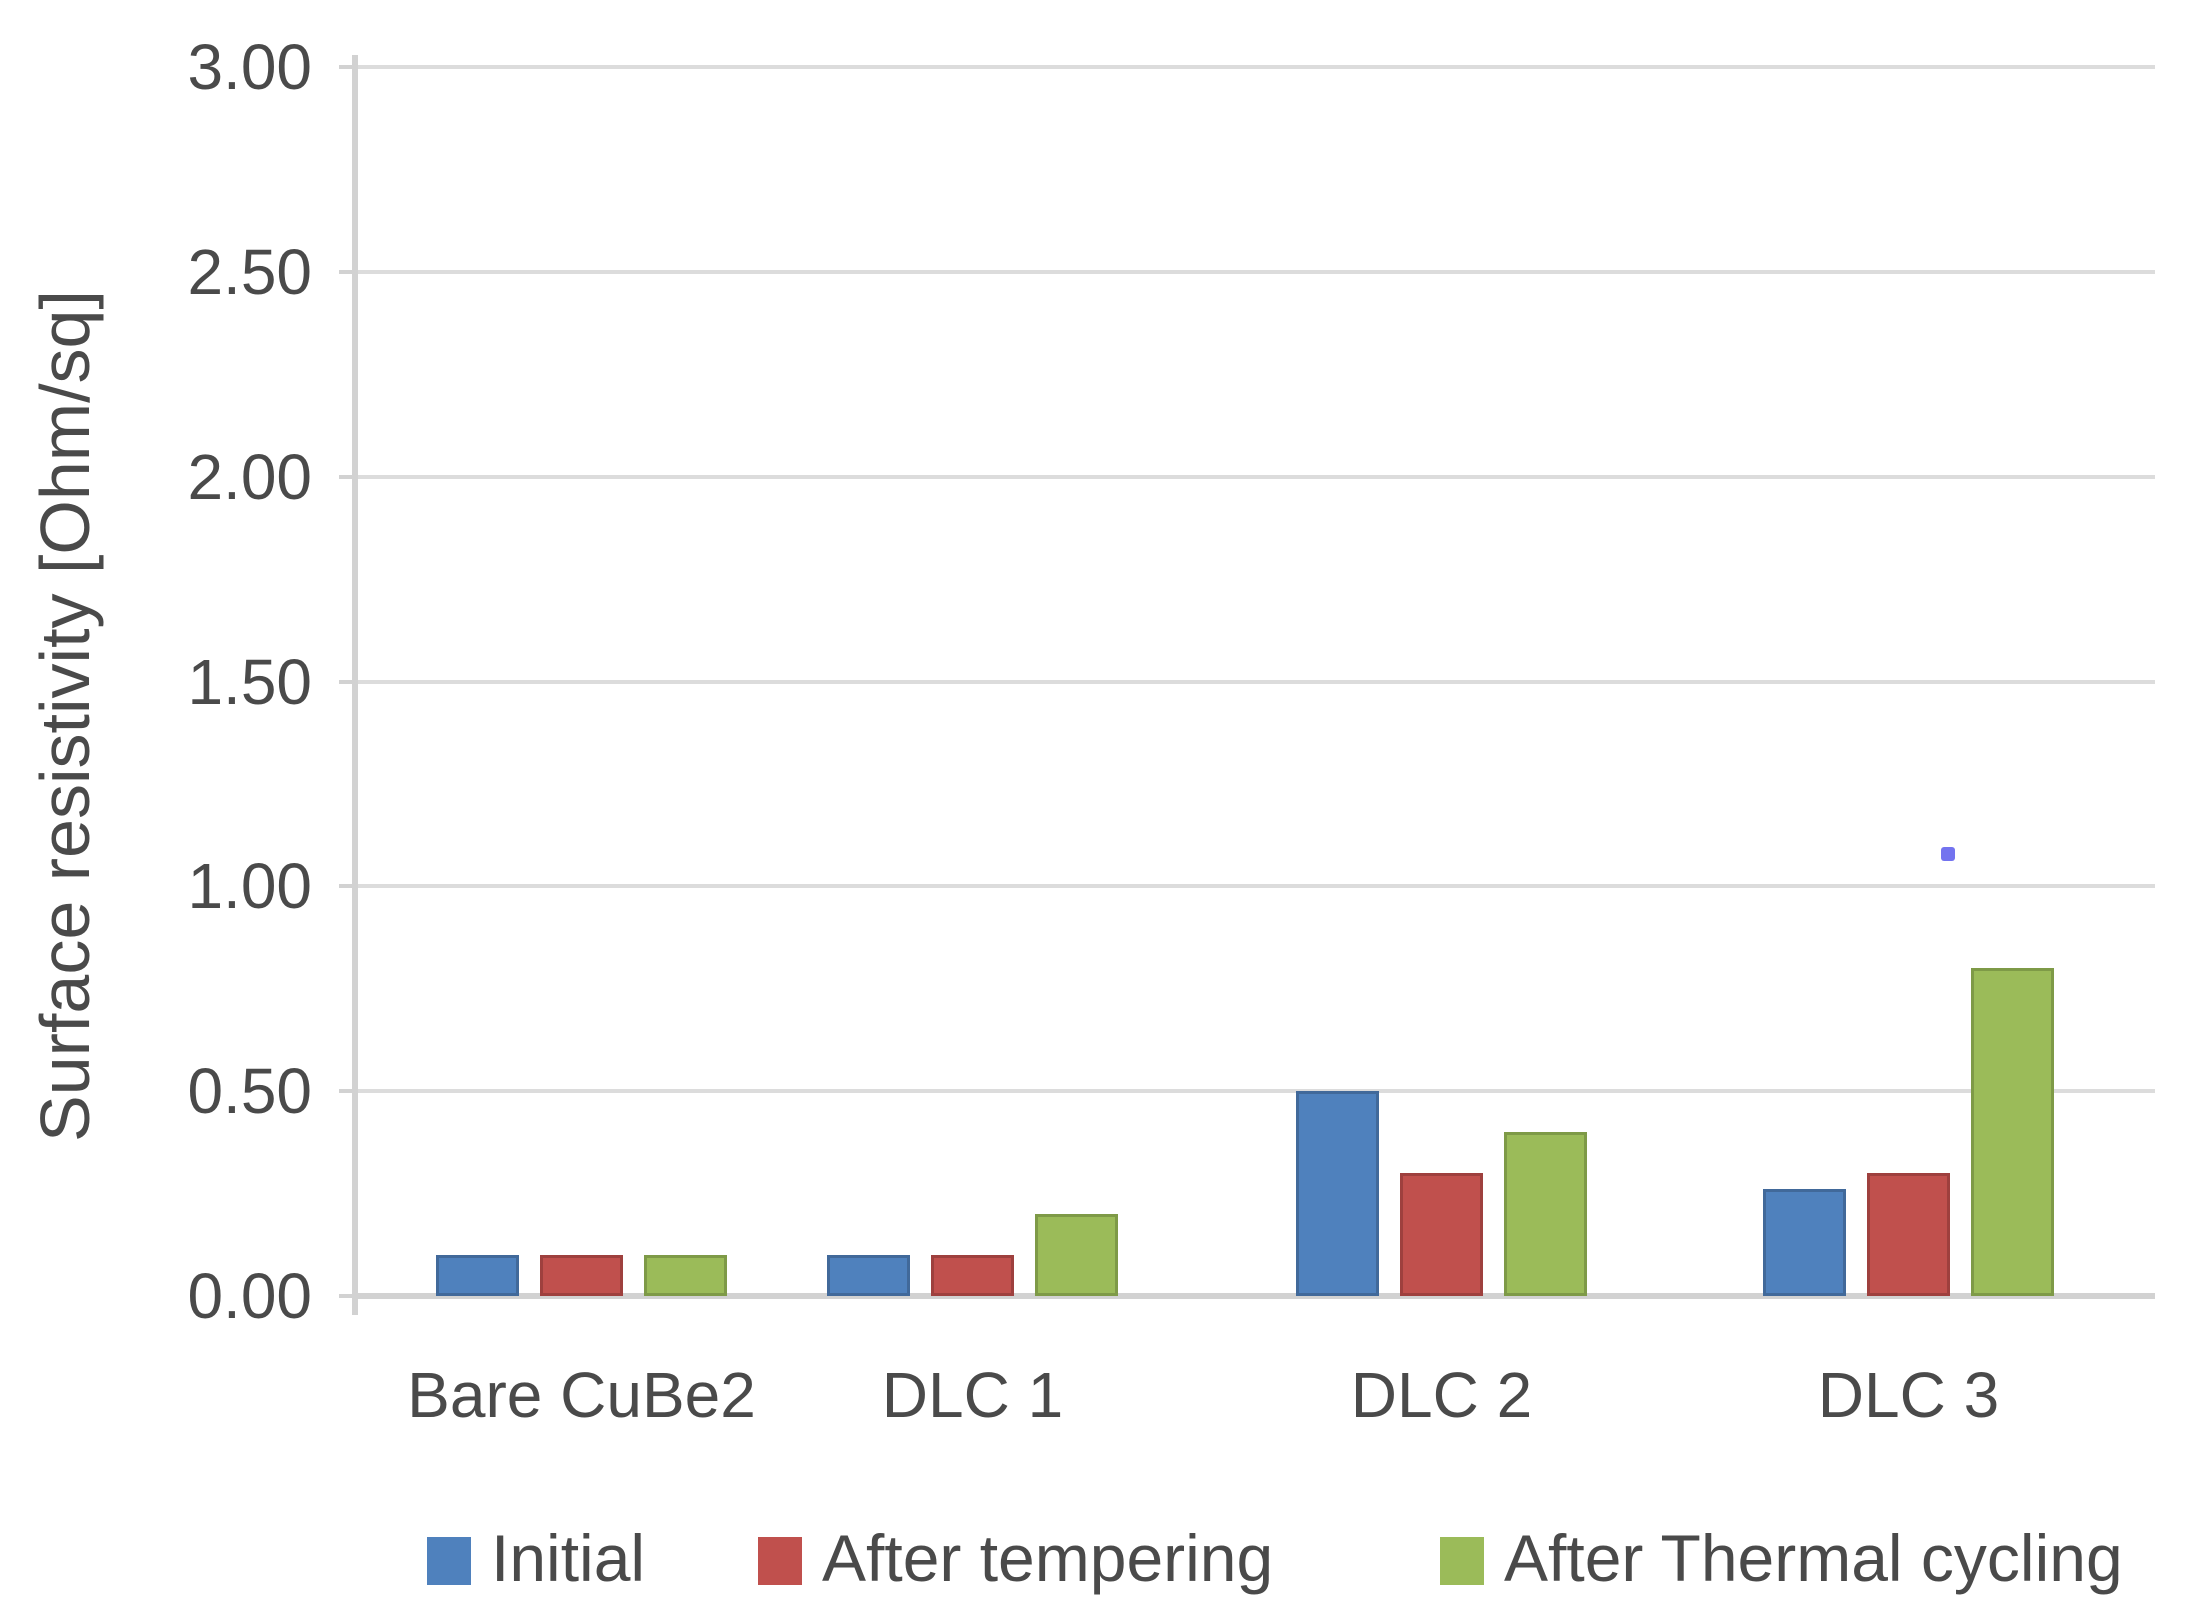 The width and height of the screenshot is (2189, 1622). I want to click on y-tick-label: 0.50, so click(249, 1091).